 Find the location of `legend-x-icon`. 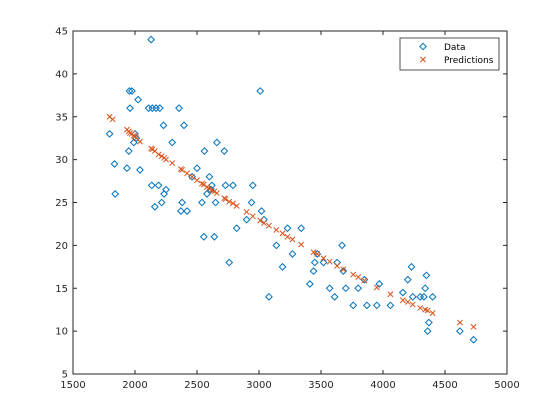

legend-x-icon is located at coordinates (423, 59).